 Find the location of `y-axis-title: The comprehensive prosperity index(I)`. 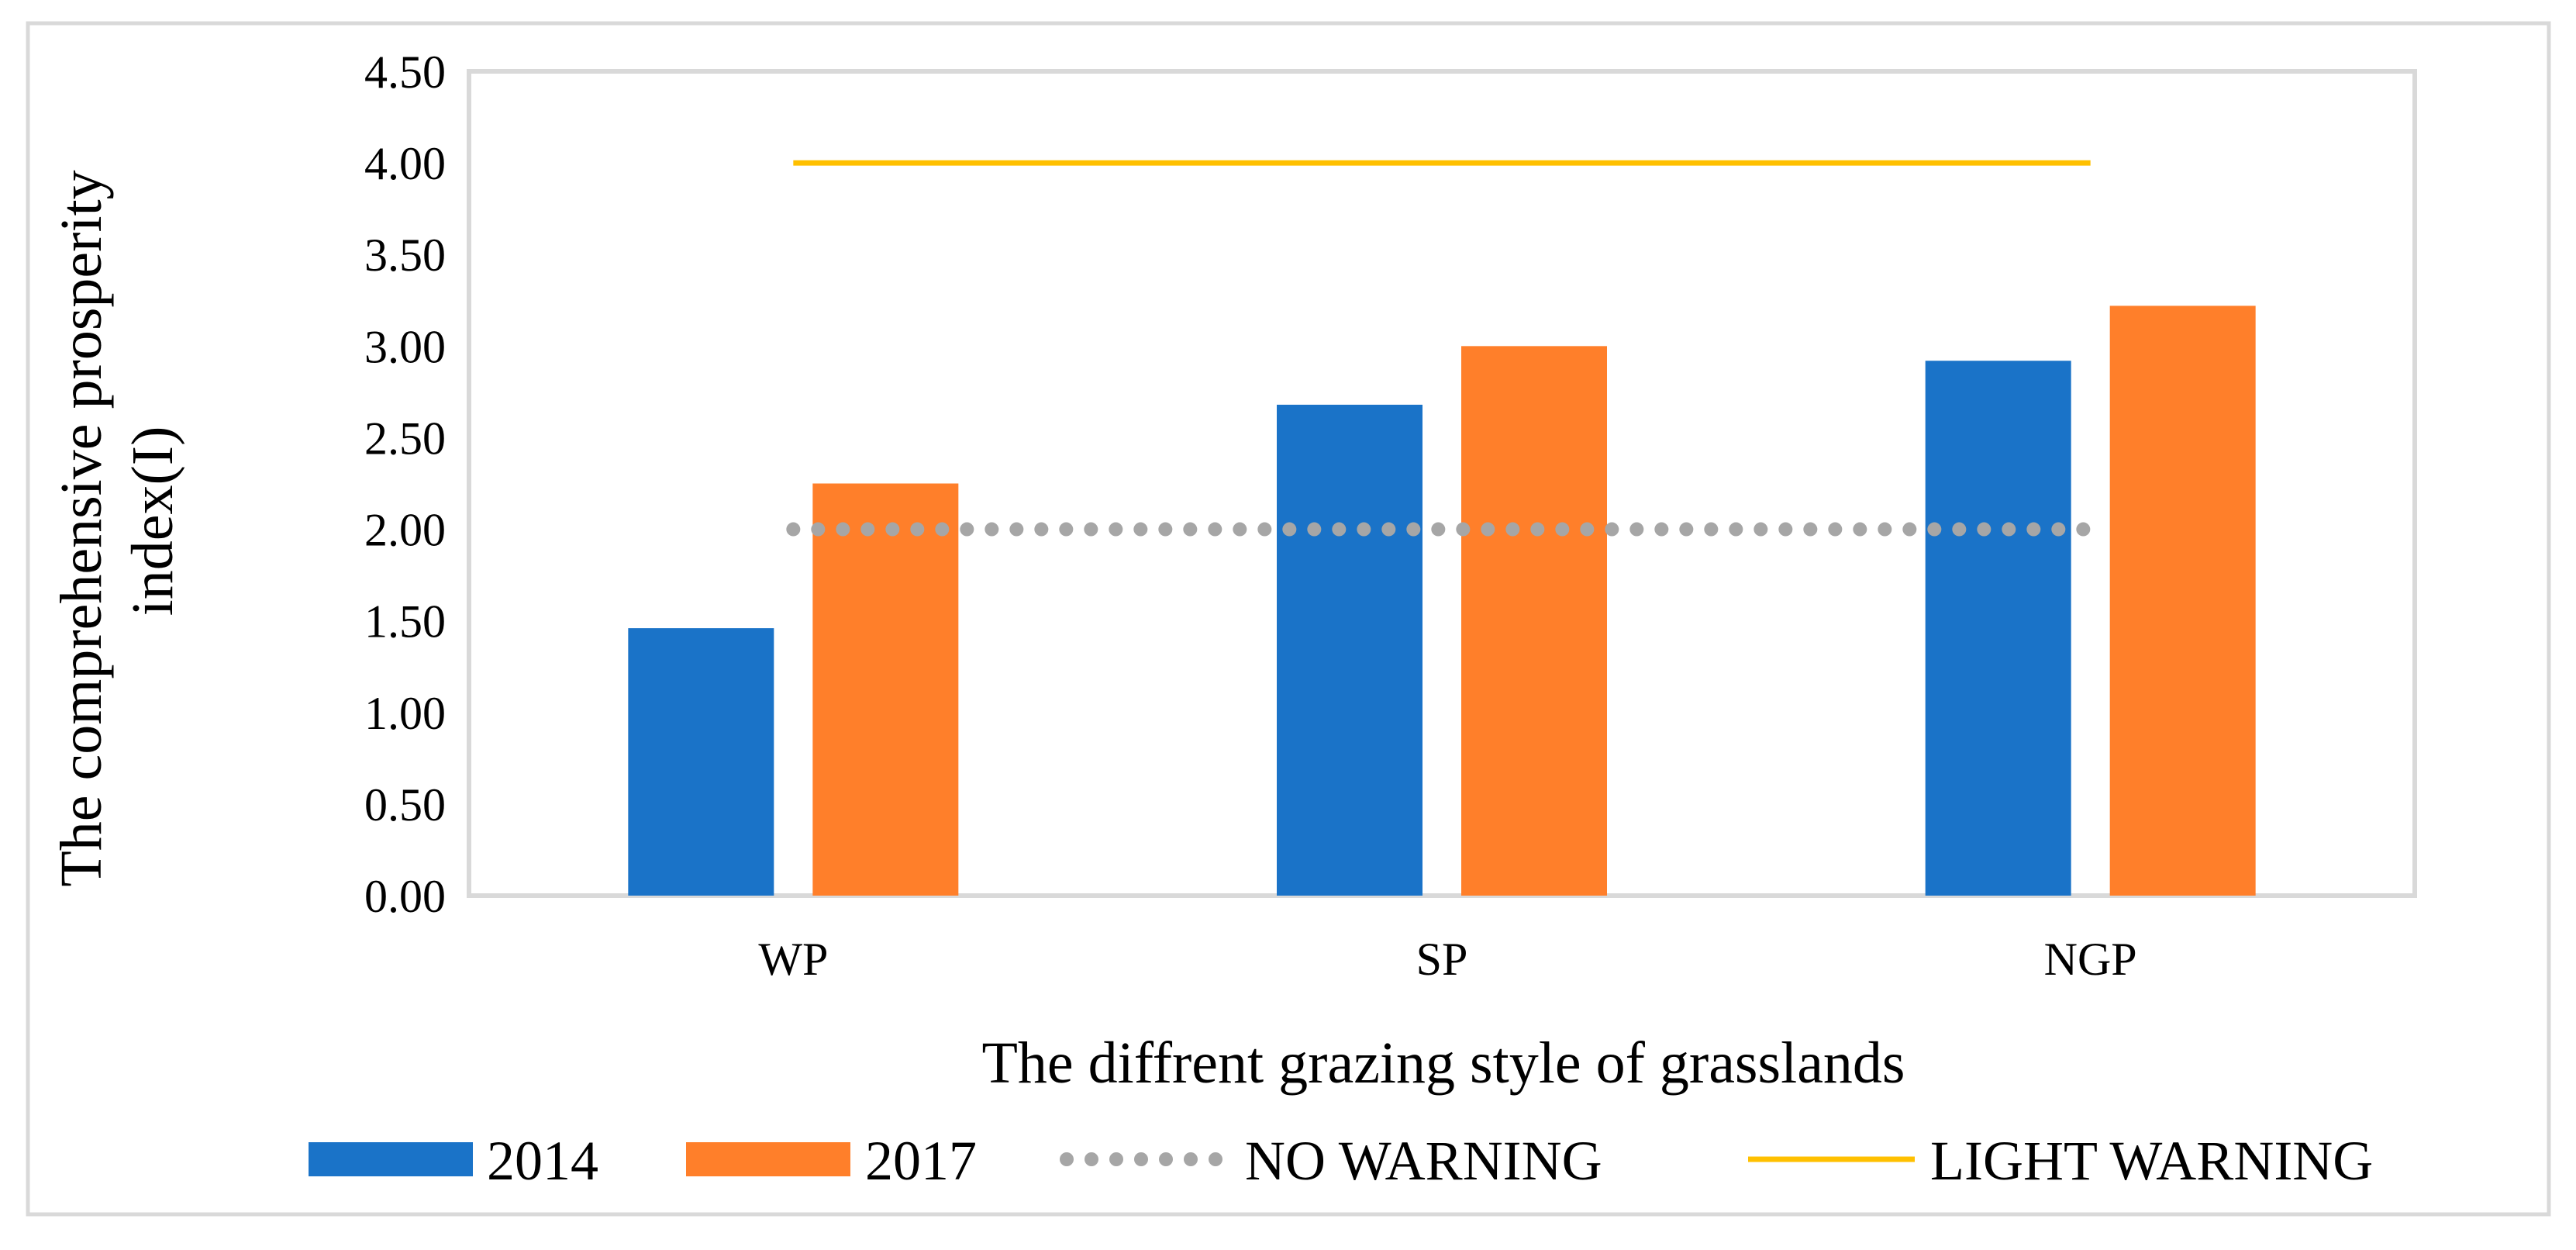

y-axis-title: The comprehensive prosperity index(I) is located at coordinates (117, 520).